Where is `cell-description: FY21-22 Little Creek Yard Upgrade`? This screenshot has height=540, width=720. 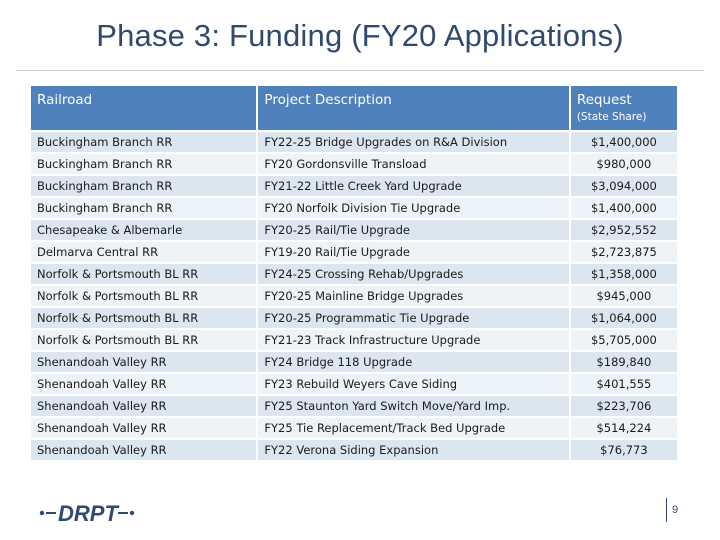 cell-description: FY21-22 Little Creek Yard Upgrade is located at coordinates (414, 186).